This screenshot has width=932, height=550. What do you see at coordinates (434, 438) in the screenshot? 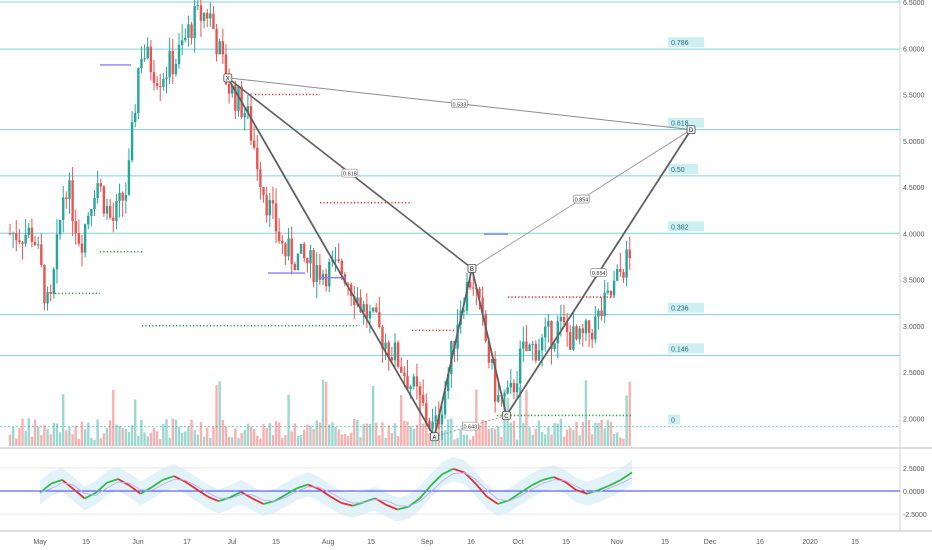
I see `pattern-point-label: A` at bounding box center [434, 438].